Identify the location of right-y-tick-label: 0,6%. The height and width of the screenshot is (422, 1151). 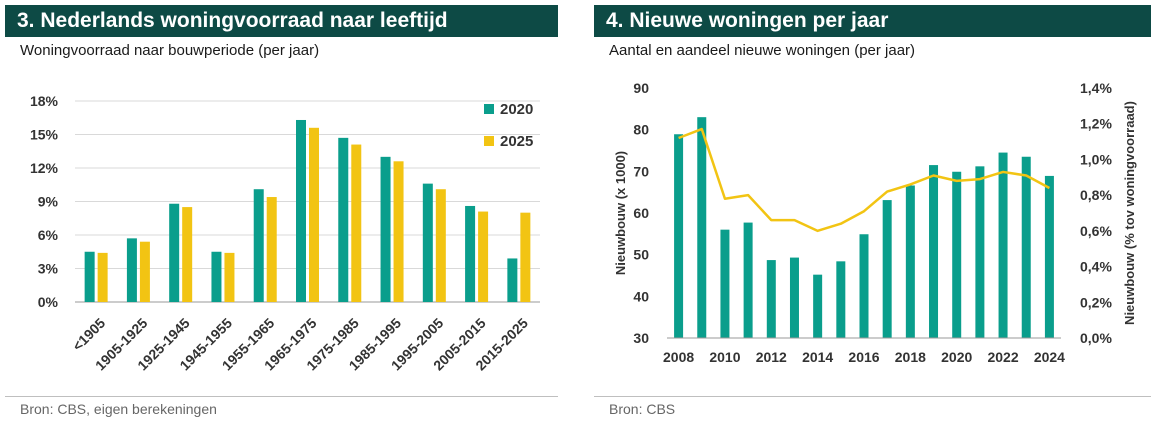
(1096, 231).